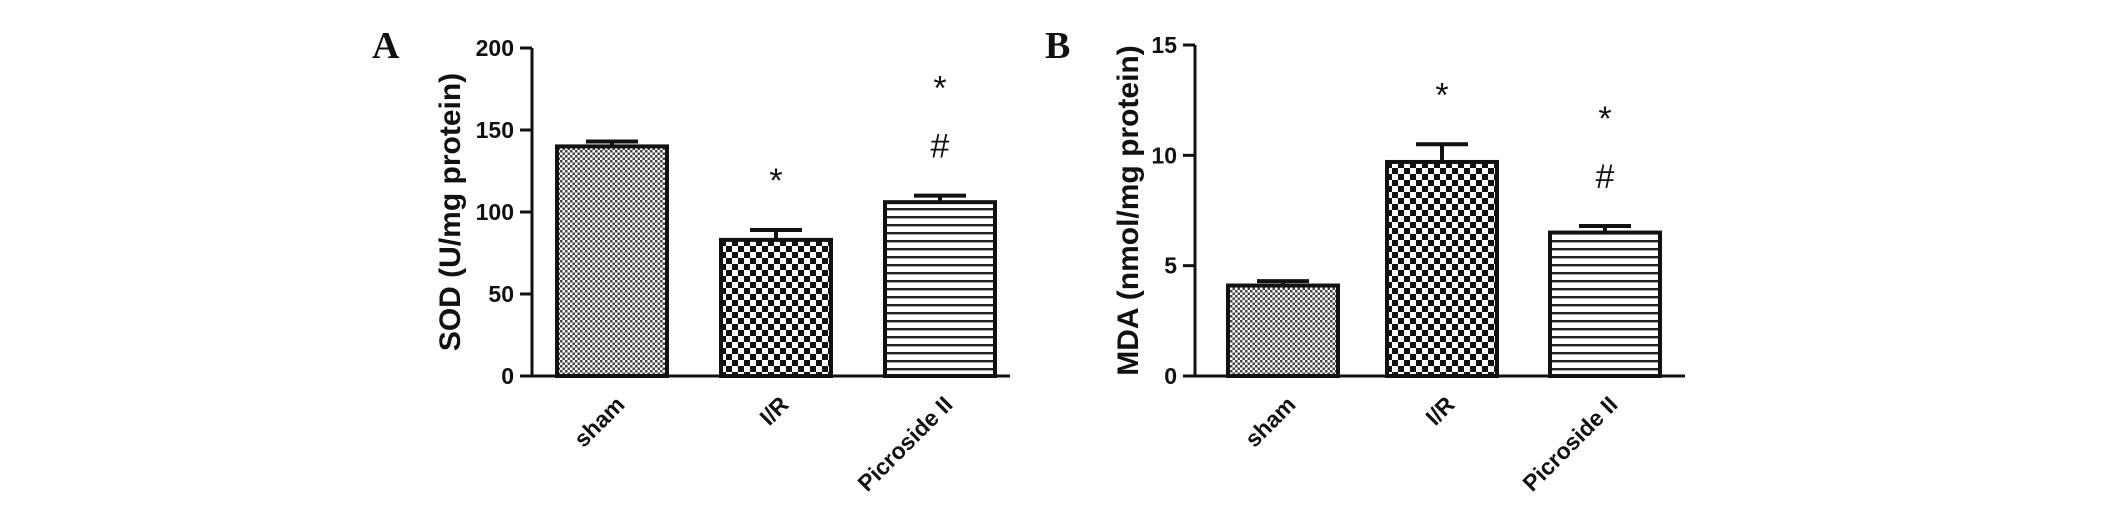 This screenshot has height=508, width=2126. What do you see at coordinates (1164, 45) in the screenshot?
I see `y-tick-label: 15` at bounding box center [1164, 45].